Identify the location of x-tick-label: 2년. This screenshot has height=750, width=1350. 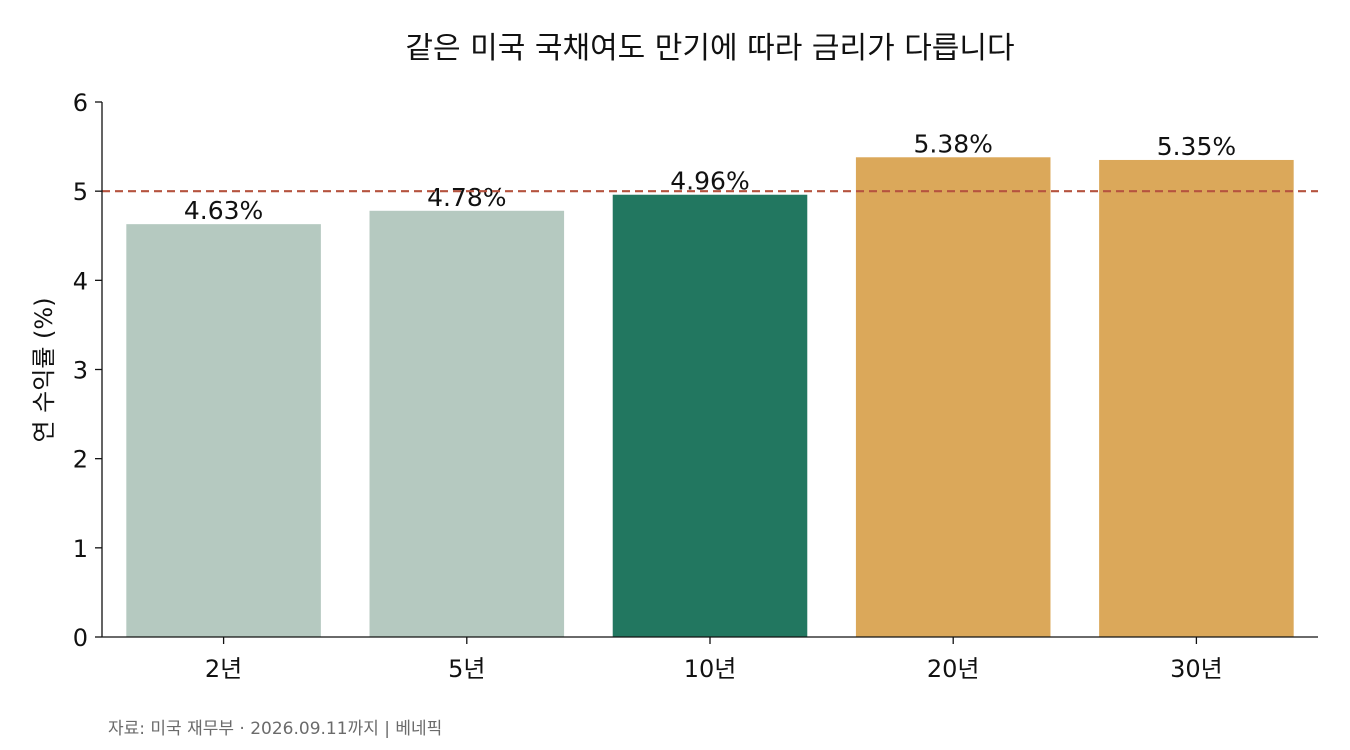
(223, 669).